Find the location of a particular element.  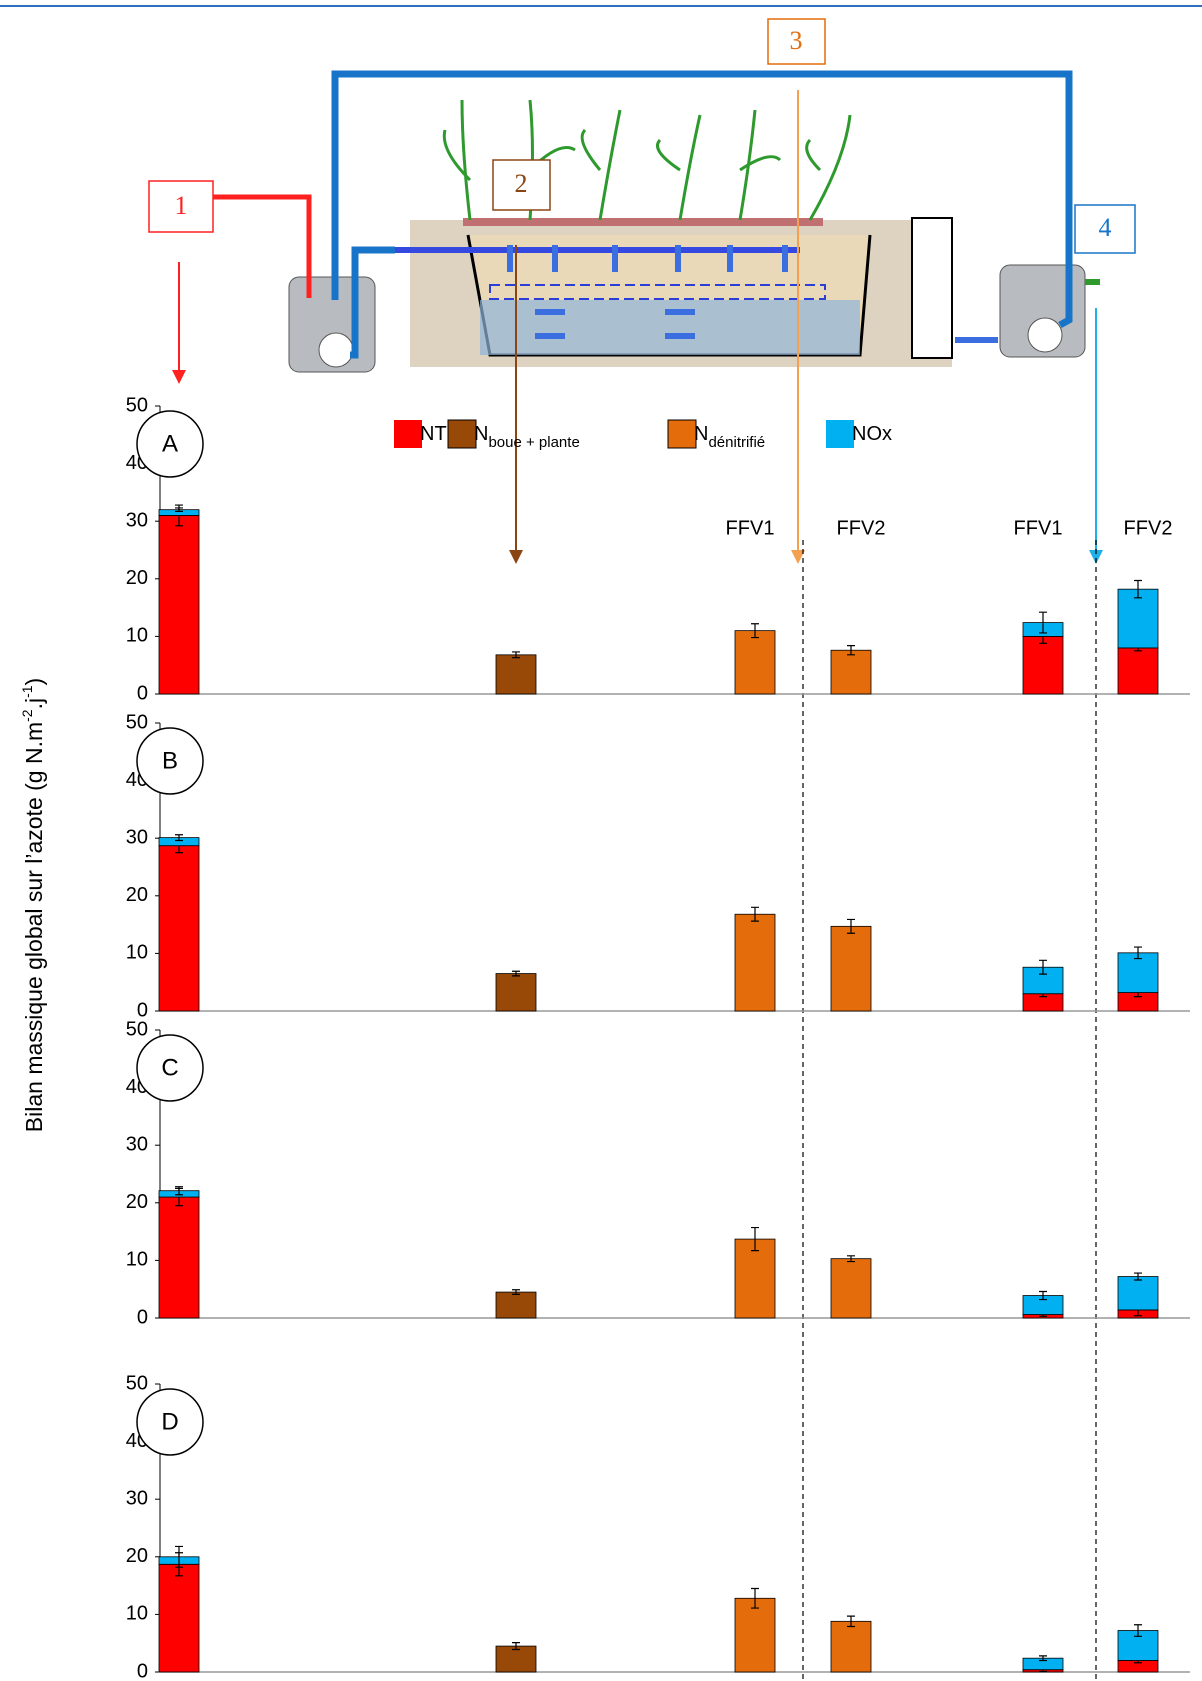

legend-label: NOx is located at coordinates (872, 434).